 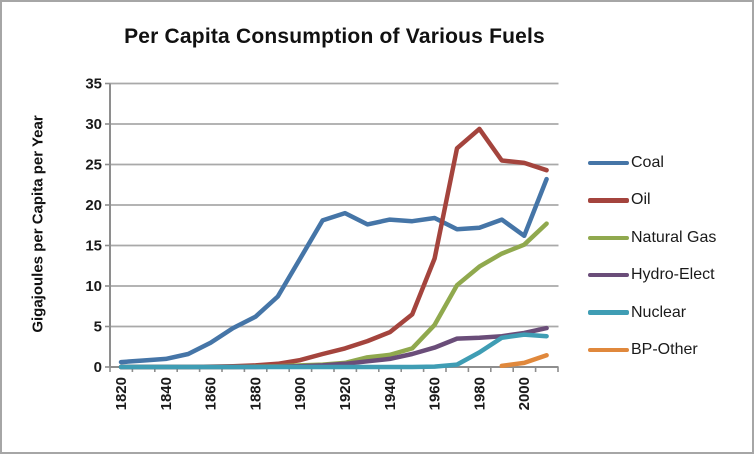 I want to click on legend-label-nuclear: Nuclear, so click(x=659, y=312).